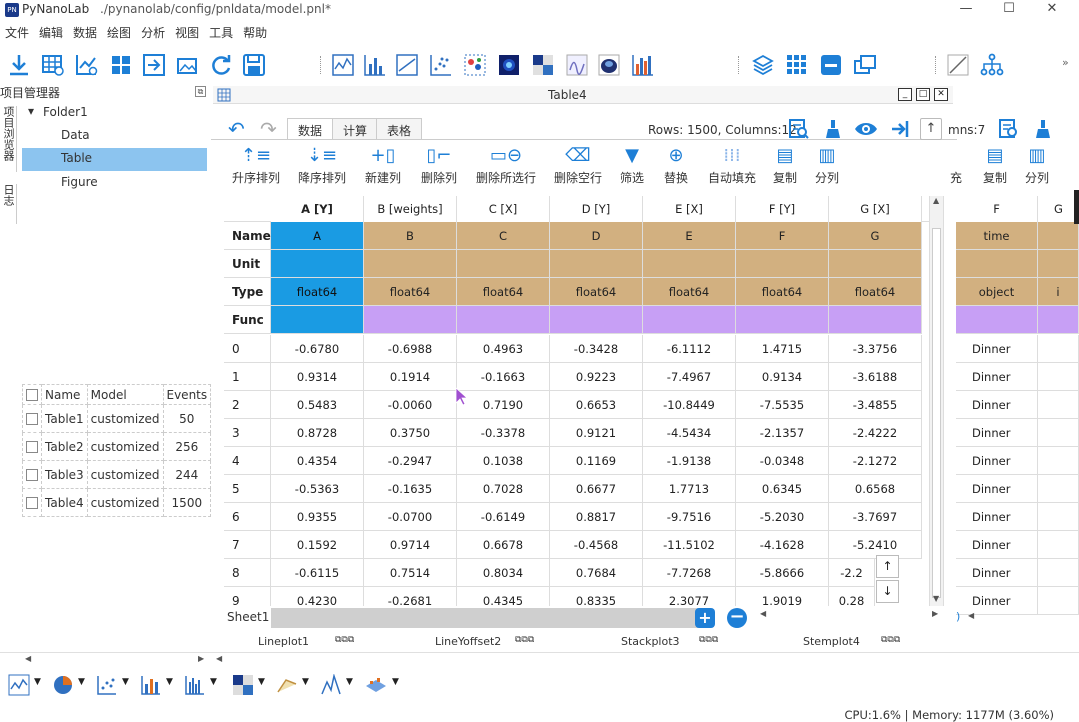 The width and height of the screenshot is (1079, 722). I want to click on split-column-button-right: ▥ 分列, so click(1037, 167).